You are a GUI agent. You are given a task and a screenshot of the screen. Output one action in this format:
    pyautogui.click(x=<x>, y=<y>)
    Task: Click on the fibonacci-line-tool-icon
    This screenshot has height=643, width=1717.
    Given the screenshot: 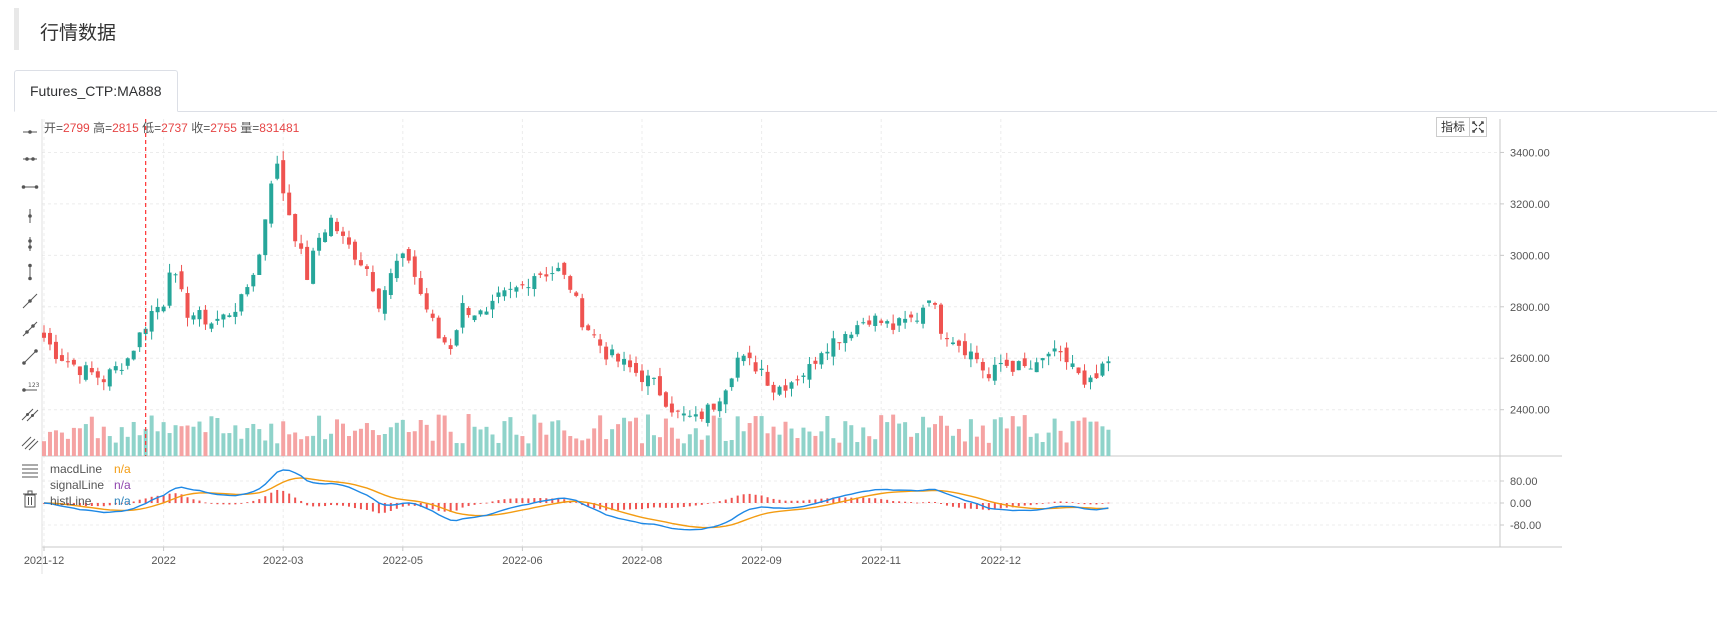 What is the action you would take?
    pyautogui.click(x=30, y=471)
    